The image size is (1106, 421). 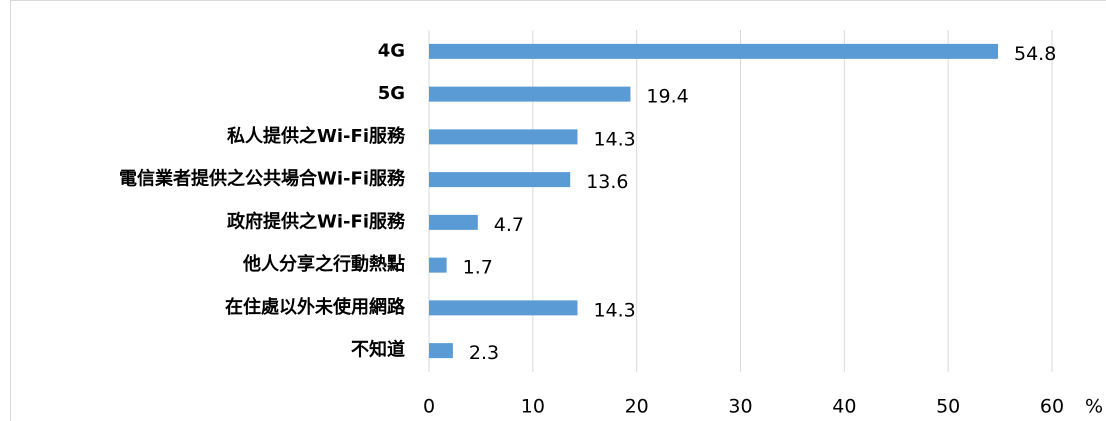 What do you see at coordinates (607, 182) in the screenshot?
I see `data-label: 13.6` at bounding box center [607, 182].